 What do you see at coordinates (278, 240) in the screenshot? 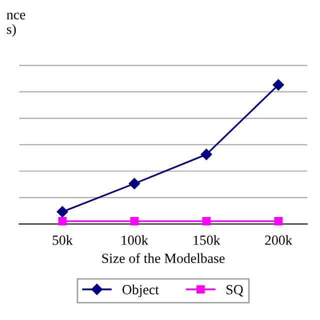
I see `x-tick-label: 200k` at bounding box center [278, 240].